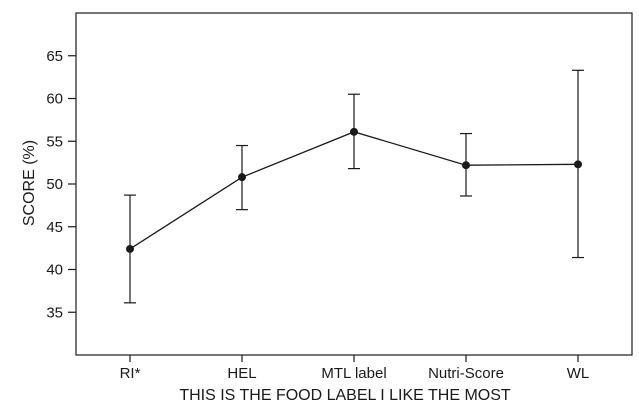 The width and height of the screenshot is (639, 410). I want to click on x-axis: RI* HEL MTL label Nutri-Score WL, so click(355, 368).